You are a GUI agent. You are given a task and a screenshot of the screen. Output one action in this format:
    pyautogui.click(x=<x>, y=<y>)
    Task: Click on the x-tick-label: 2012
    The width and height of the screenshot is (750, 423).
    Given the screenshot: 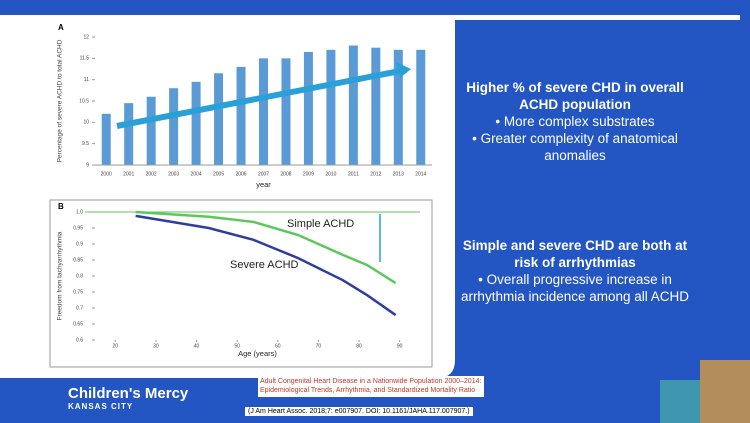 What is the action you would take?
    pyautogui.click(x=375, y=174)
    